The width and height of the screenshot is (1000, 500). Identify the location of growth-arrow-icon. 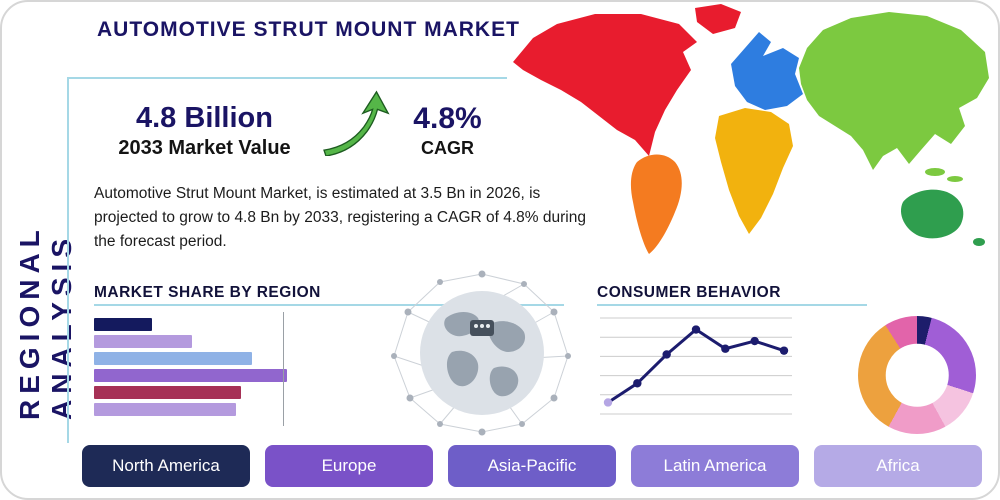
(359, 122).